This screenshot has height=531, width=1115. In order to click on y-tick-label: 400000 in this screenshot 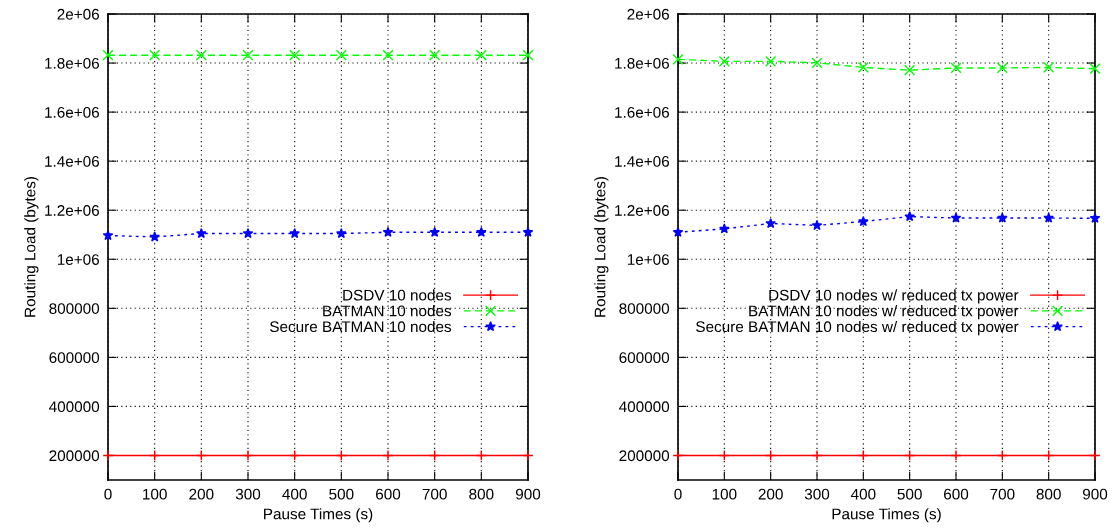, I will do `click(74, 407)`.